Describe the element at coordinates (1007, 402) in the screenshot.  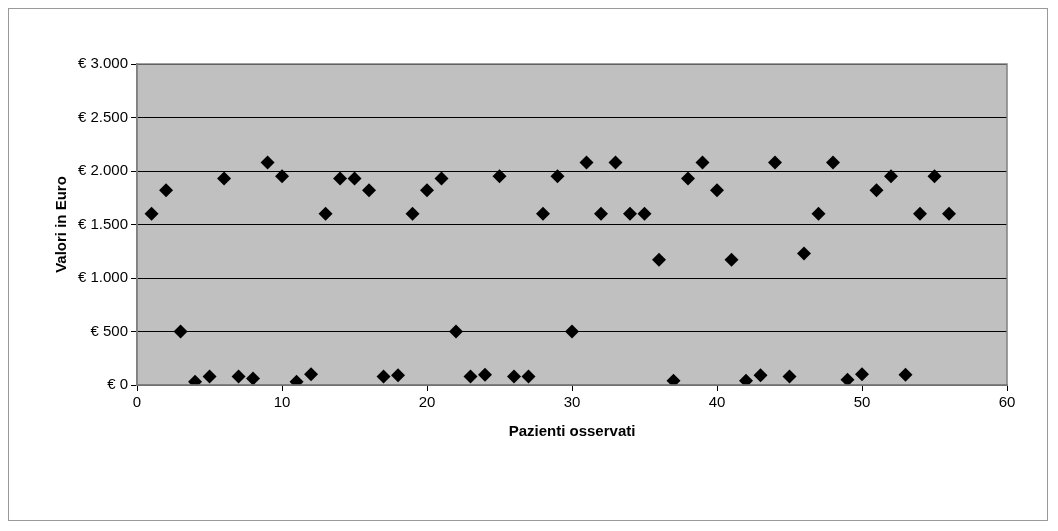
I see `x-tick-label: 60` at that location.